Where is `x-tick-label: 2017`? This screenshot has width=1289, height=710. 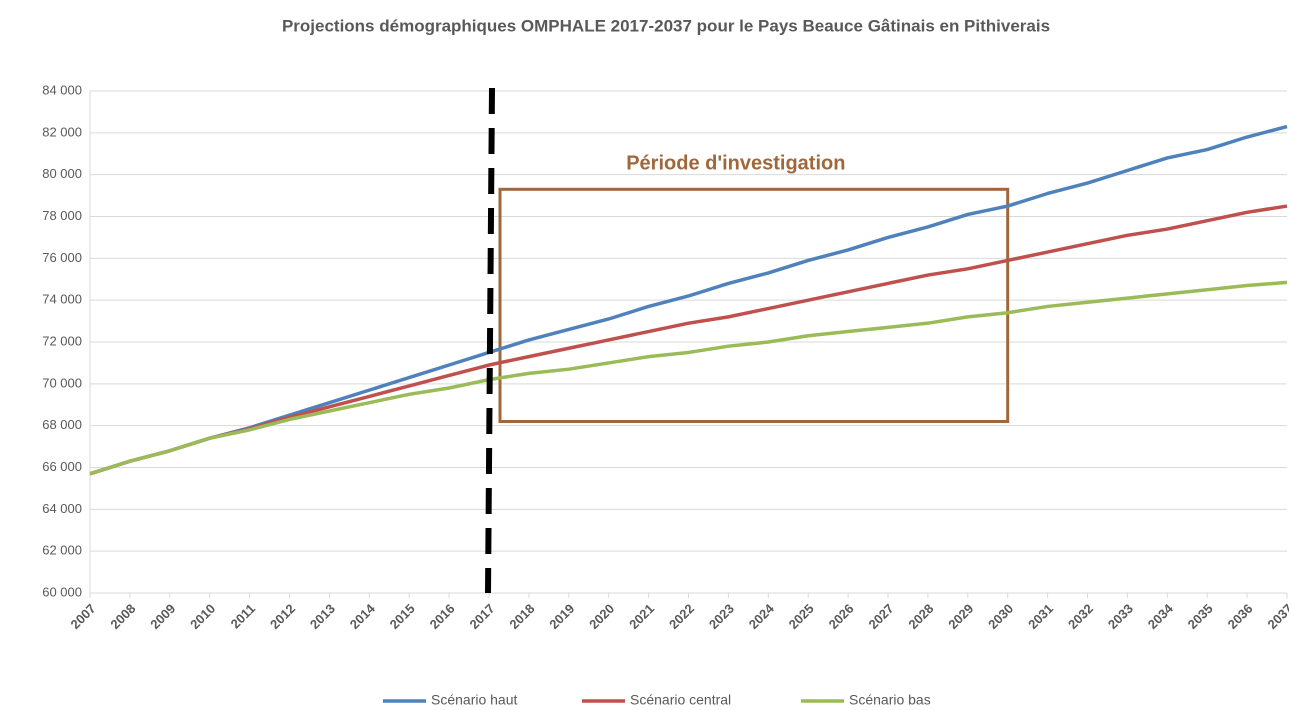 x-tick-label: 2017 is located at coordinates (481, 616).